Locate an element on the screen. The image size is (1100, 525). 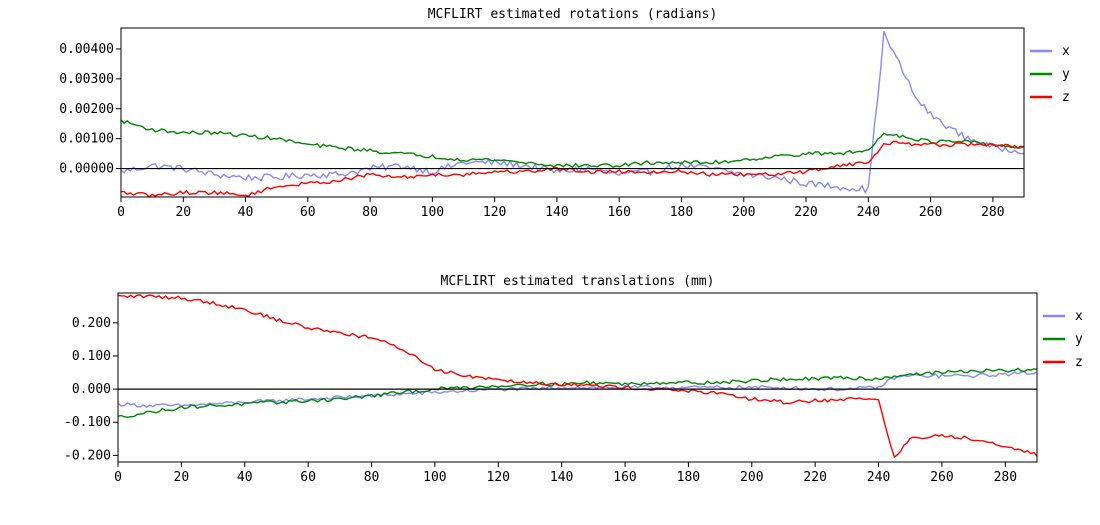
chart-title: MCFLIRT estimated translations (mm) is located at coordinates (578, 281).